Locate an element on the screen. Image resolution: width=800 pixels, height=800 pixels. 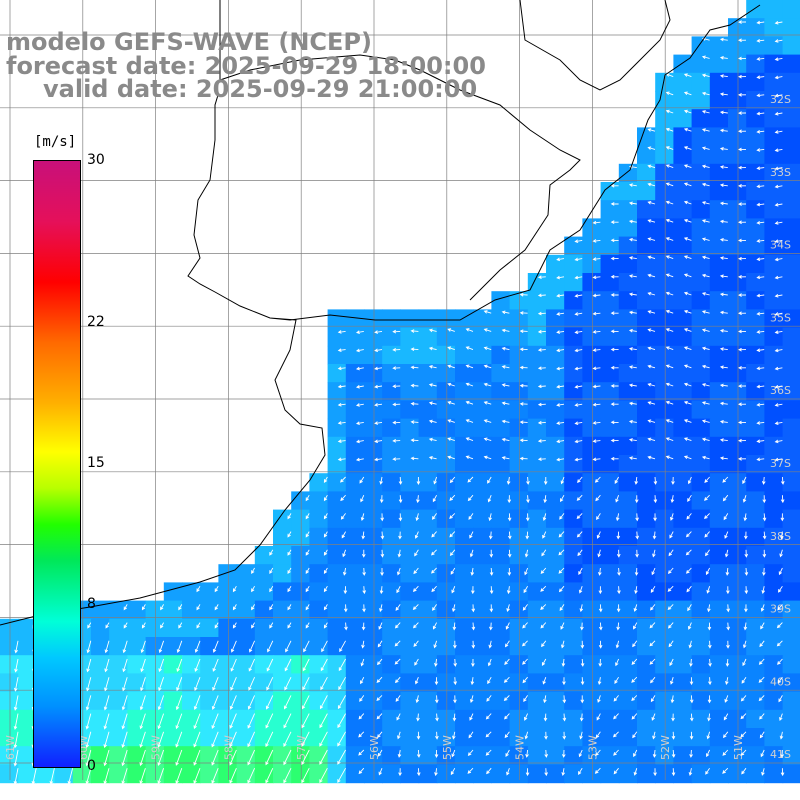
forecast-date: forecast date: 2025-09-29 18:00:00 is located at coordinates (246, 66).